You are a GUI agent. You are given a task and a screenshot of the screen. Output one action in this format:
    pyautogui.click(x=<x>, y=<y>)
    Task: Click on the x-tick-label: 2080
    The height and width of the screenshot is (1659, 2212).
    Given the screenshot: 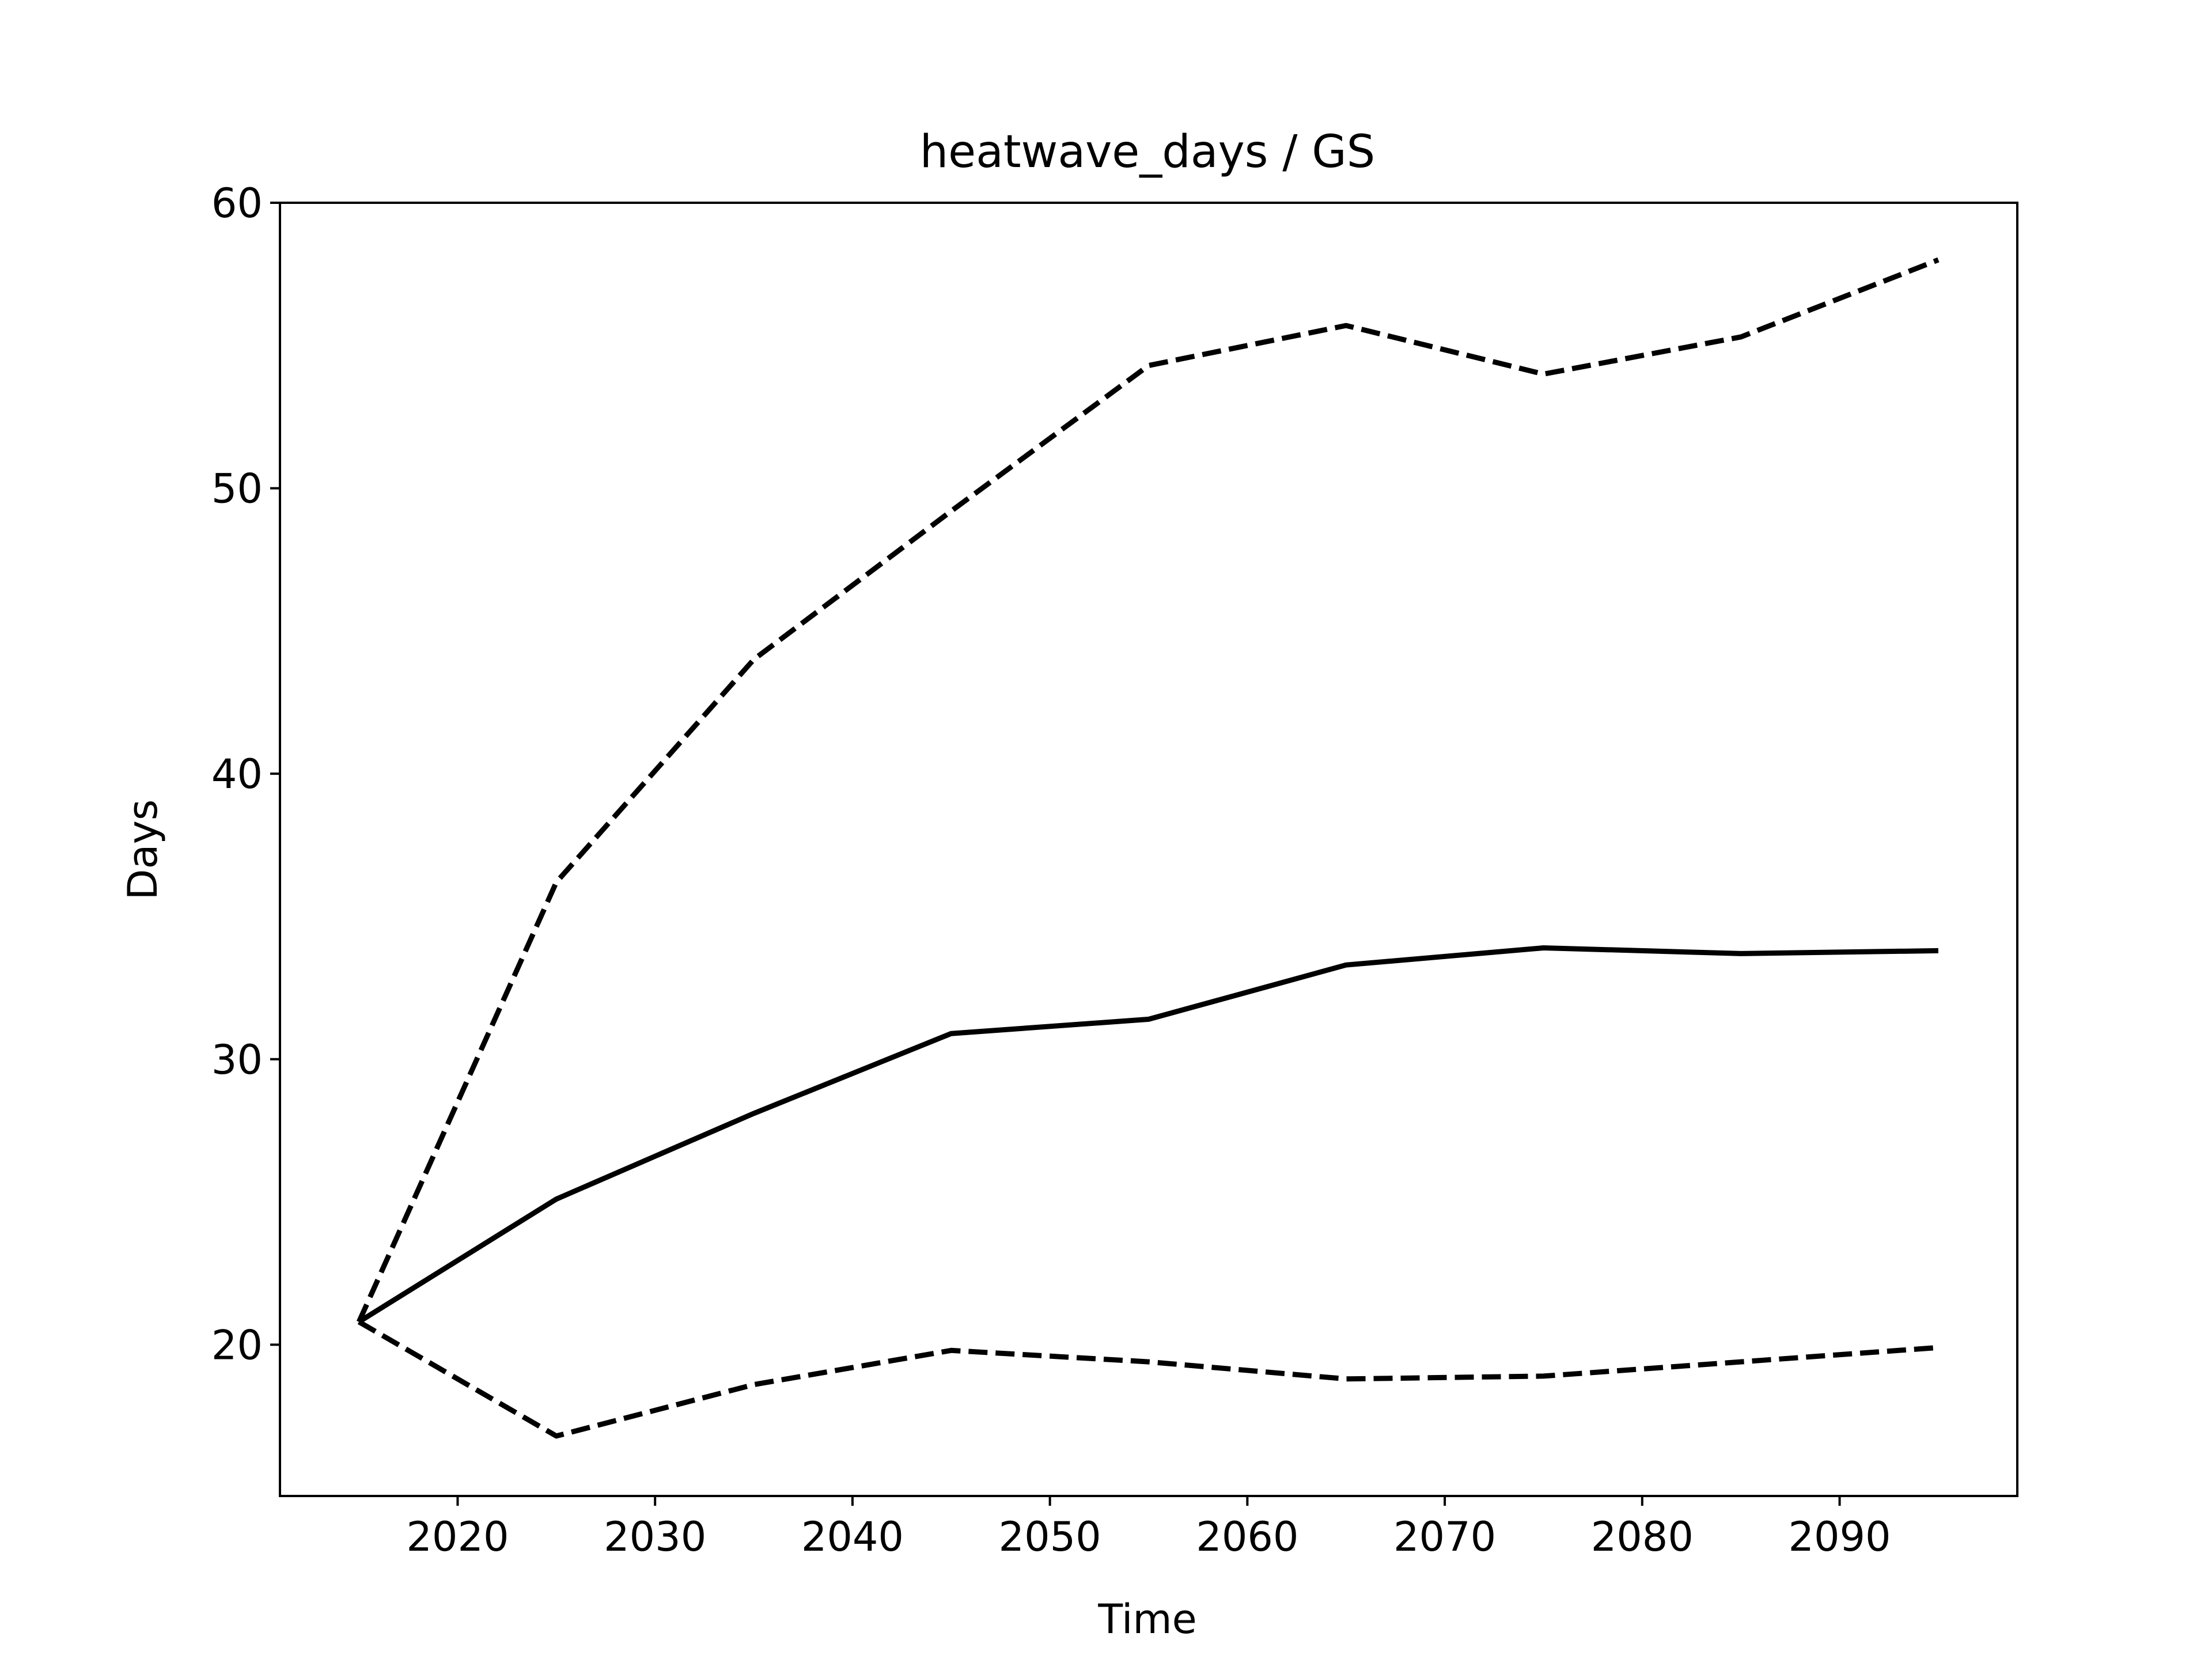 What is the action you would take?
    pyautogui.click(x=1642, y=1536)
    